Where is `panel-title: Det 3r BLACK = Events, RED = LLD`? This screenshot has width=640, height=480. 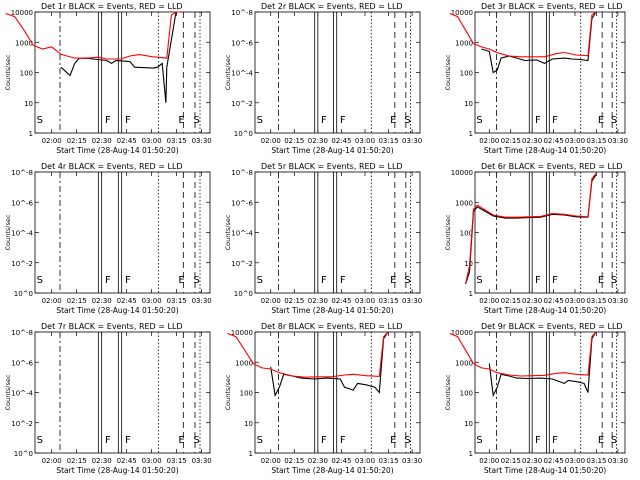 panel-title: Det 3r BLACK = Events, RED = LLD is located at coordinates (552, 6).